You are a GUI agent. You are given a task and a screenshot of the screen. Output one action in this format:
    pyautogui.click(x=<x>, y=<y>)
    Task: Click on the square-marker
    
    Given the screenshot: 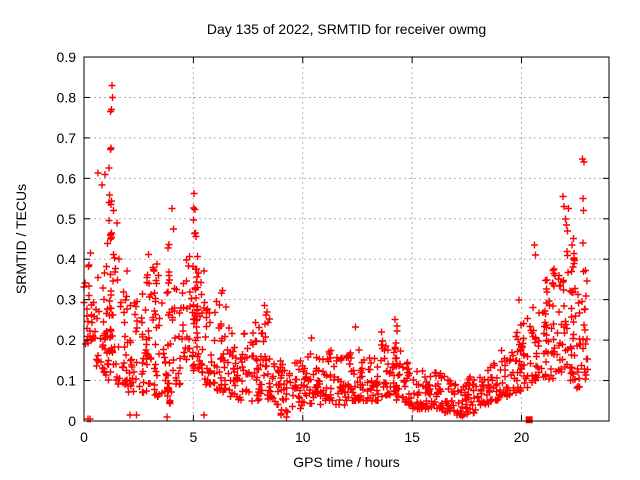 What is the action you would take?
    pyautogui.click(x=529, y=420)
    